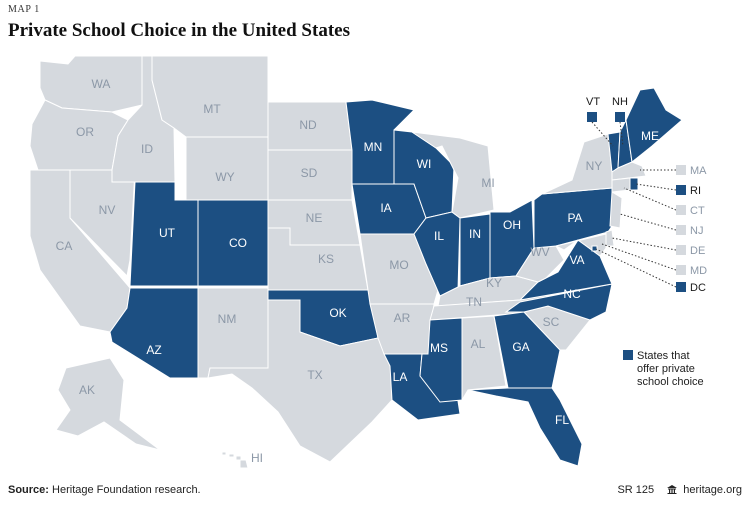 The height and width of the screenshot is (513, 750). I want to click on state-WY, so click(227, 168).